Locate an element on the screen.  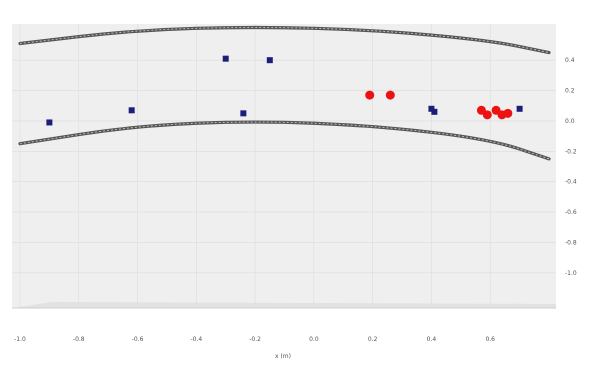
x-tick-label: -0.8 is located at coordinates (79, 339).